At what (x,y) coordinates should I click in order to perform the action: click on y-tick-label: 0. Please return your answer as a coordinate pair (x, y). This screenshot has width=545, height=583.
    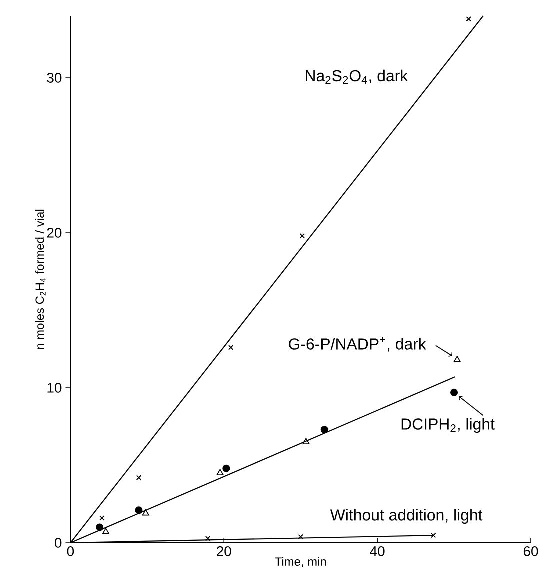
    Looking at the image, I should click on (58, 543).